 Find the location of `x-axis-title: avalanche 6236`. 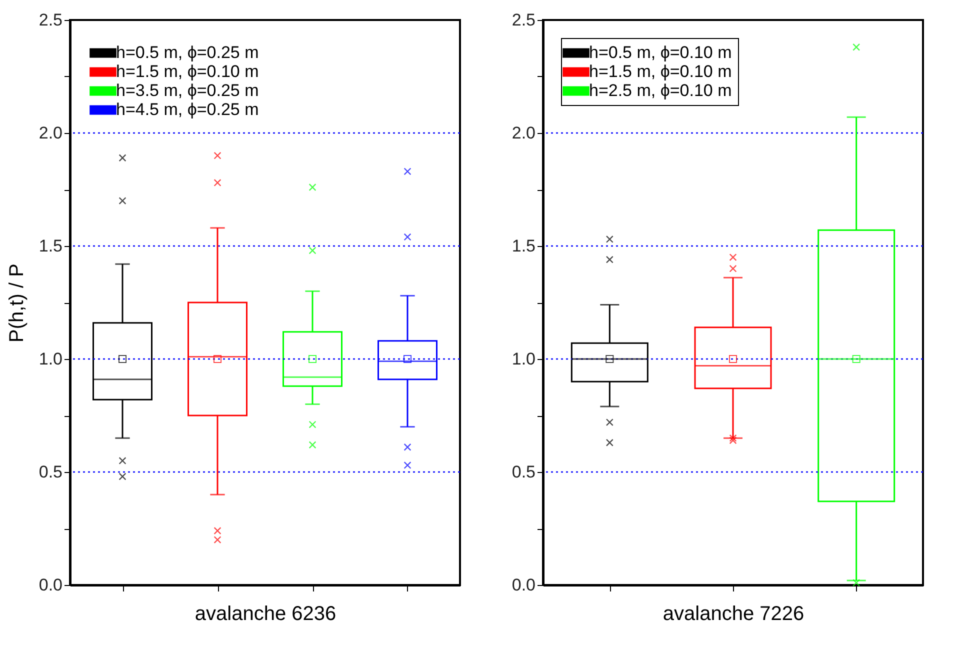

x-axis-title: avalanche 6236 is located at coordinates (265, 614).